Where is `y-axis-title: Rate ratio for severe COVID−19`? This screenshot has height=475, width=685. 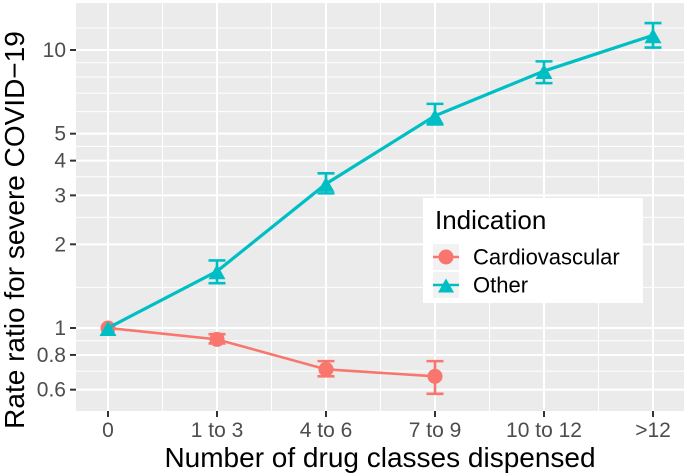 y-axis-title: Rate ratio for severe COVID−19 is located at coordinates (15, 230).